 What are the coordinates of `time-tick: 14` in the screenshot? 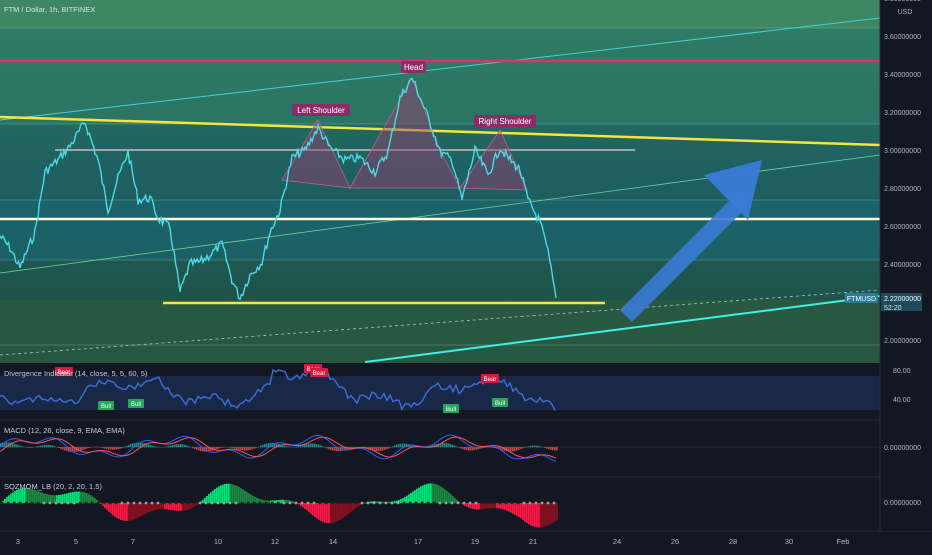 It's located at (333, 541).